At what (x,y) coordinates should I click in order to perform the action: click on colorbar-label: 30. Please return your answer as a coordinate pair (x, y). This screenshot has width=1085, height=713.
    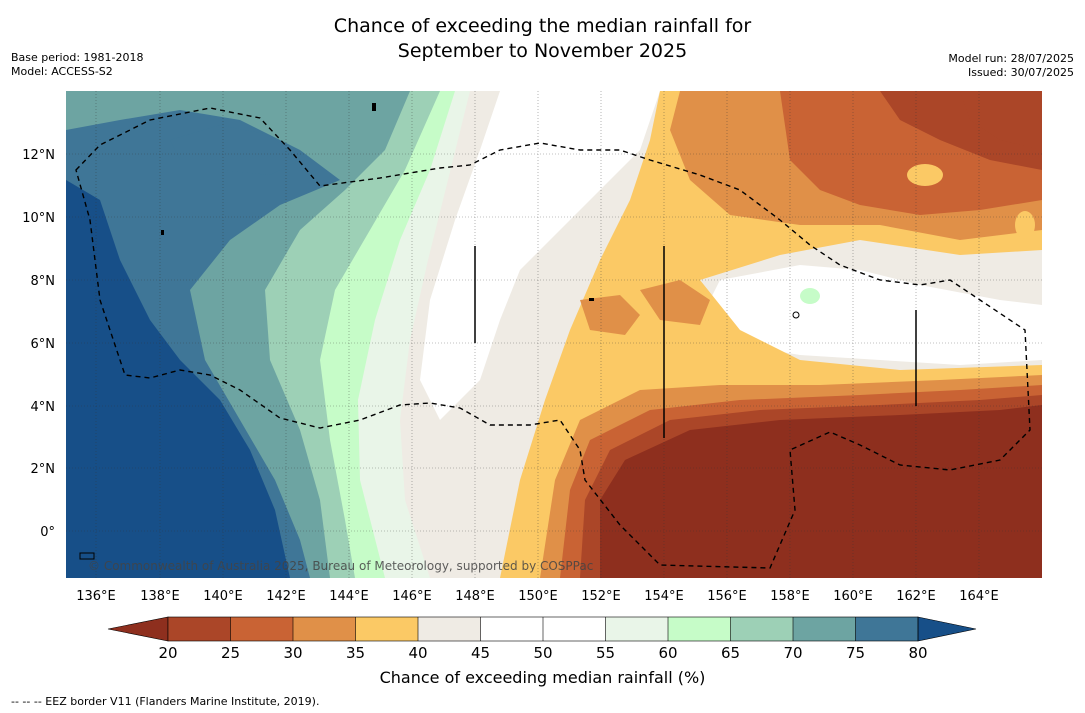
    Looking at the image, I should click on (292, 653).